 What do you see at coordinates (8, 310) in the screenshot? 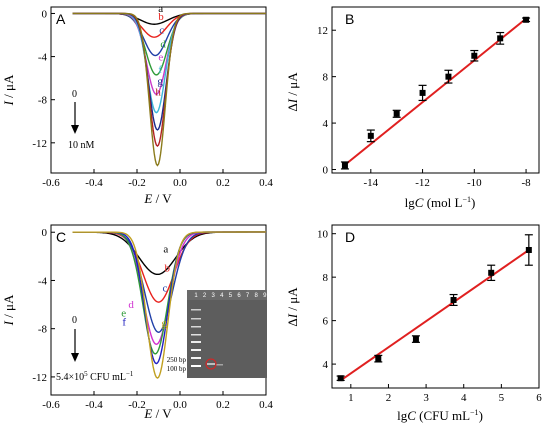
I see `panel-c-y-axis-label: I / μA` at bounding box center [8, 310].